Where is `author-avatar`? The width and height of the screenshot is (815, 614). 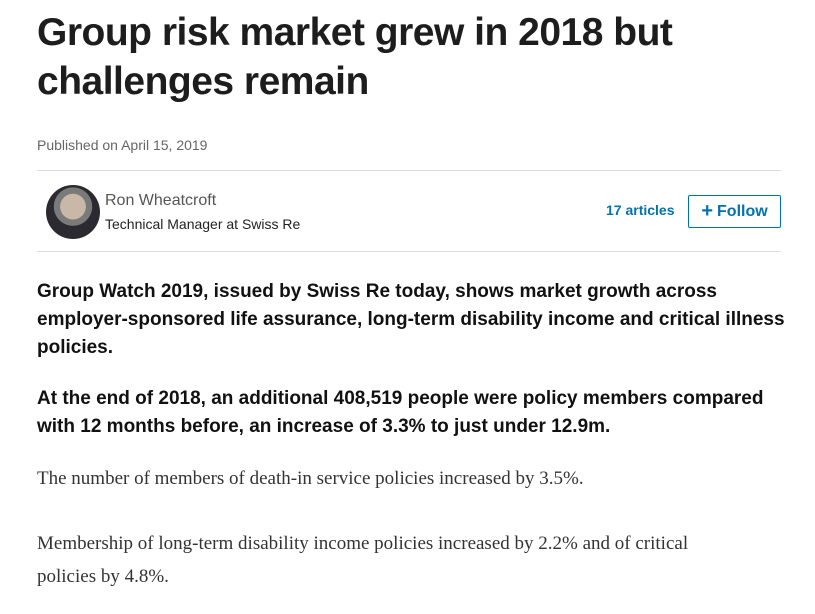
author-avatar is located at coordinates (73, 212).